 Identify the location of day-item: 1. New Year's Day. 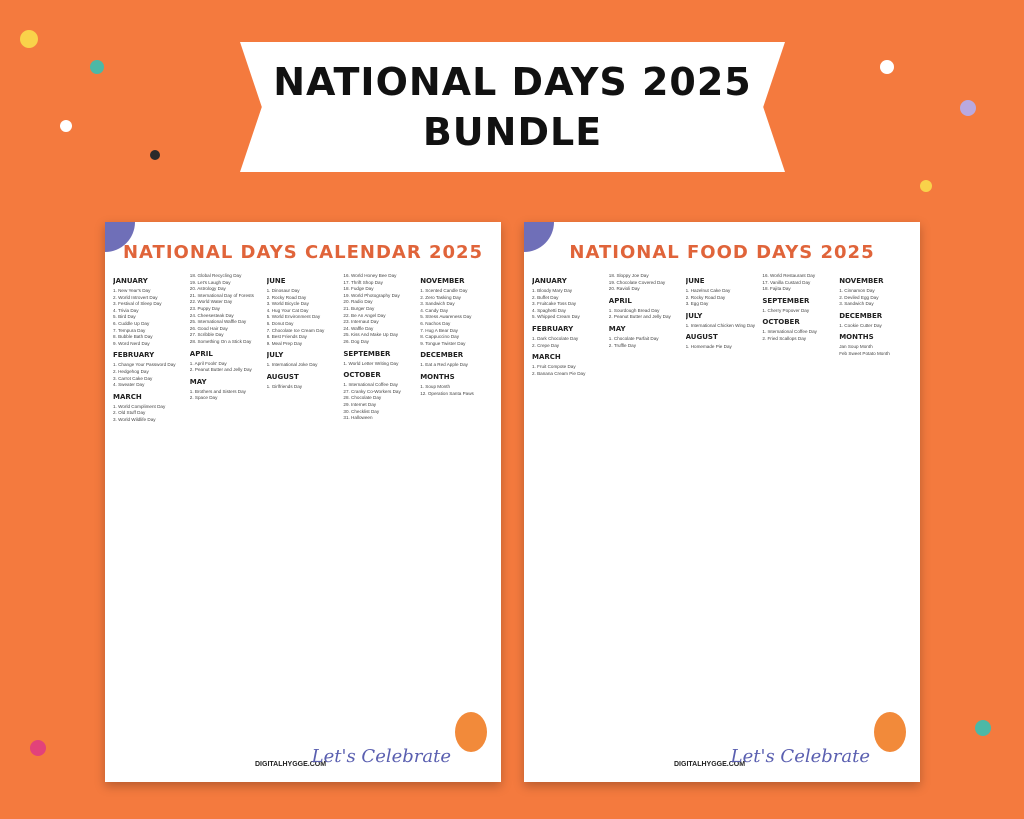
(132, 290).